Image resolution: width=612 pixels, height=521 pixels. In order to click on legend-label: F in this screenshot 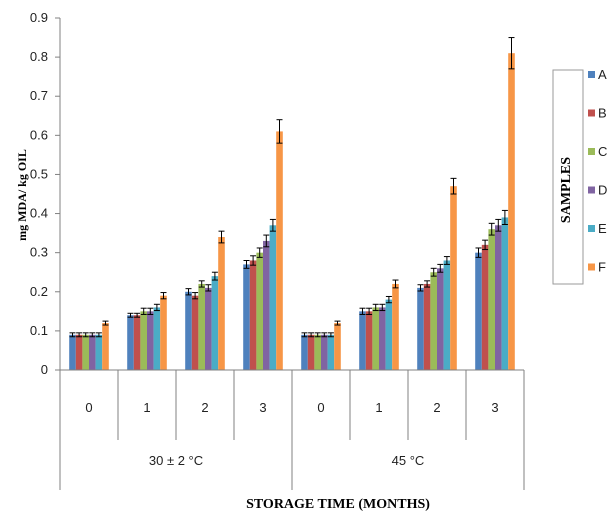, I will do `click(602, 267)`.